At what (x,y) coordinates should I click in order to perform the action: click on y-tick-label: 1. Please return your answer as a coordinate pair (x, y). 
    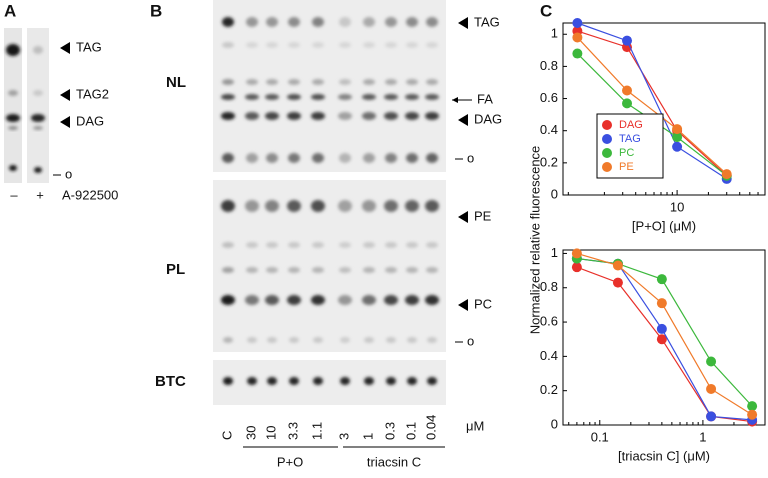
    Looking at the image, I should click on (554, 33).